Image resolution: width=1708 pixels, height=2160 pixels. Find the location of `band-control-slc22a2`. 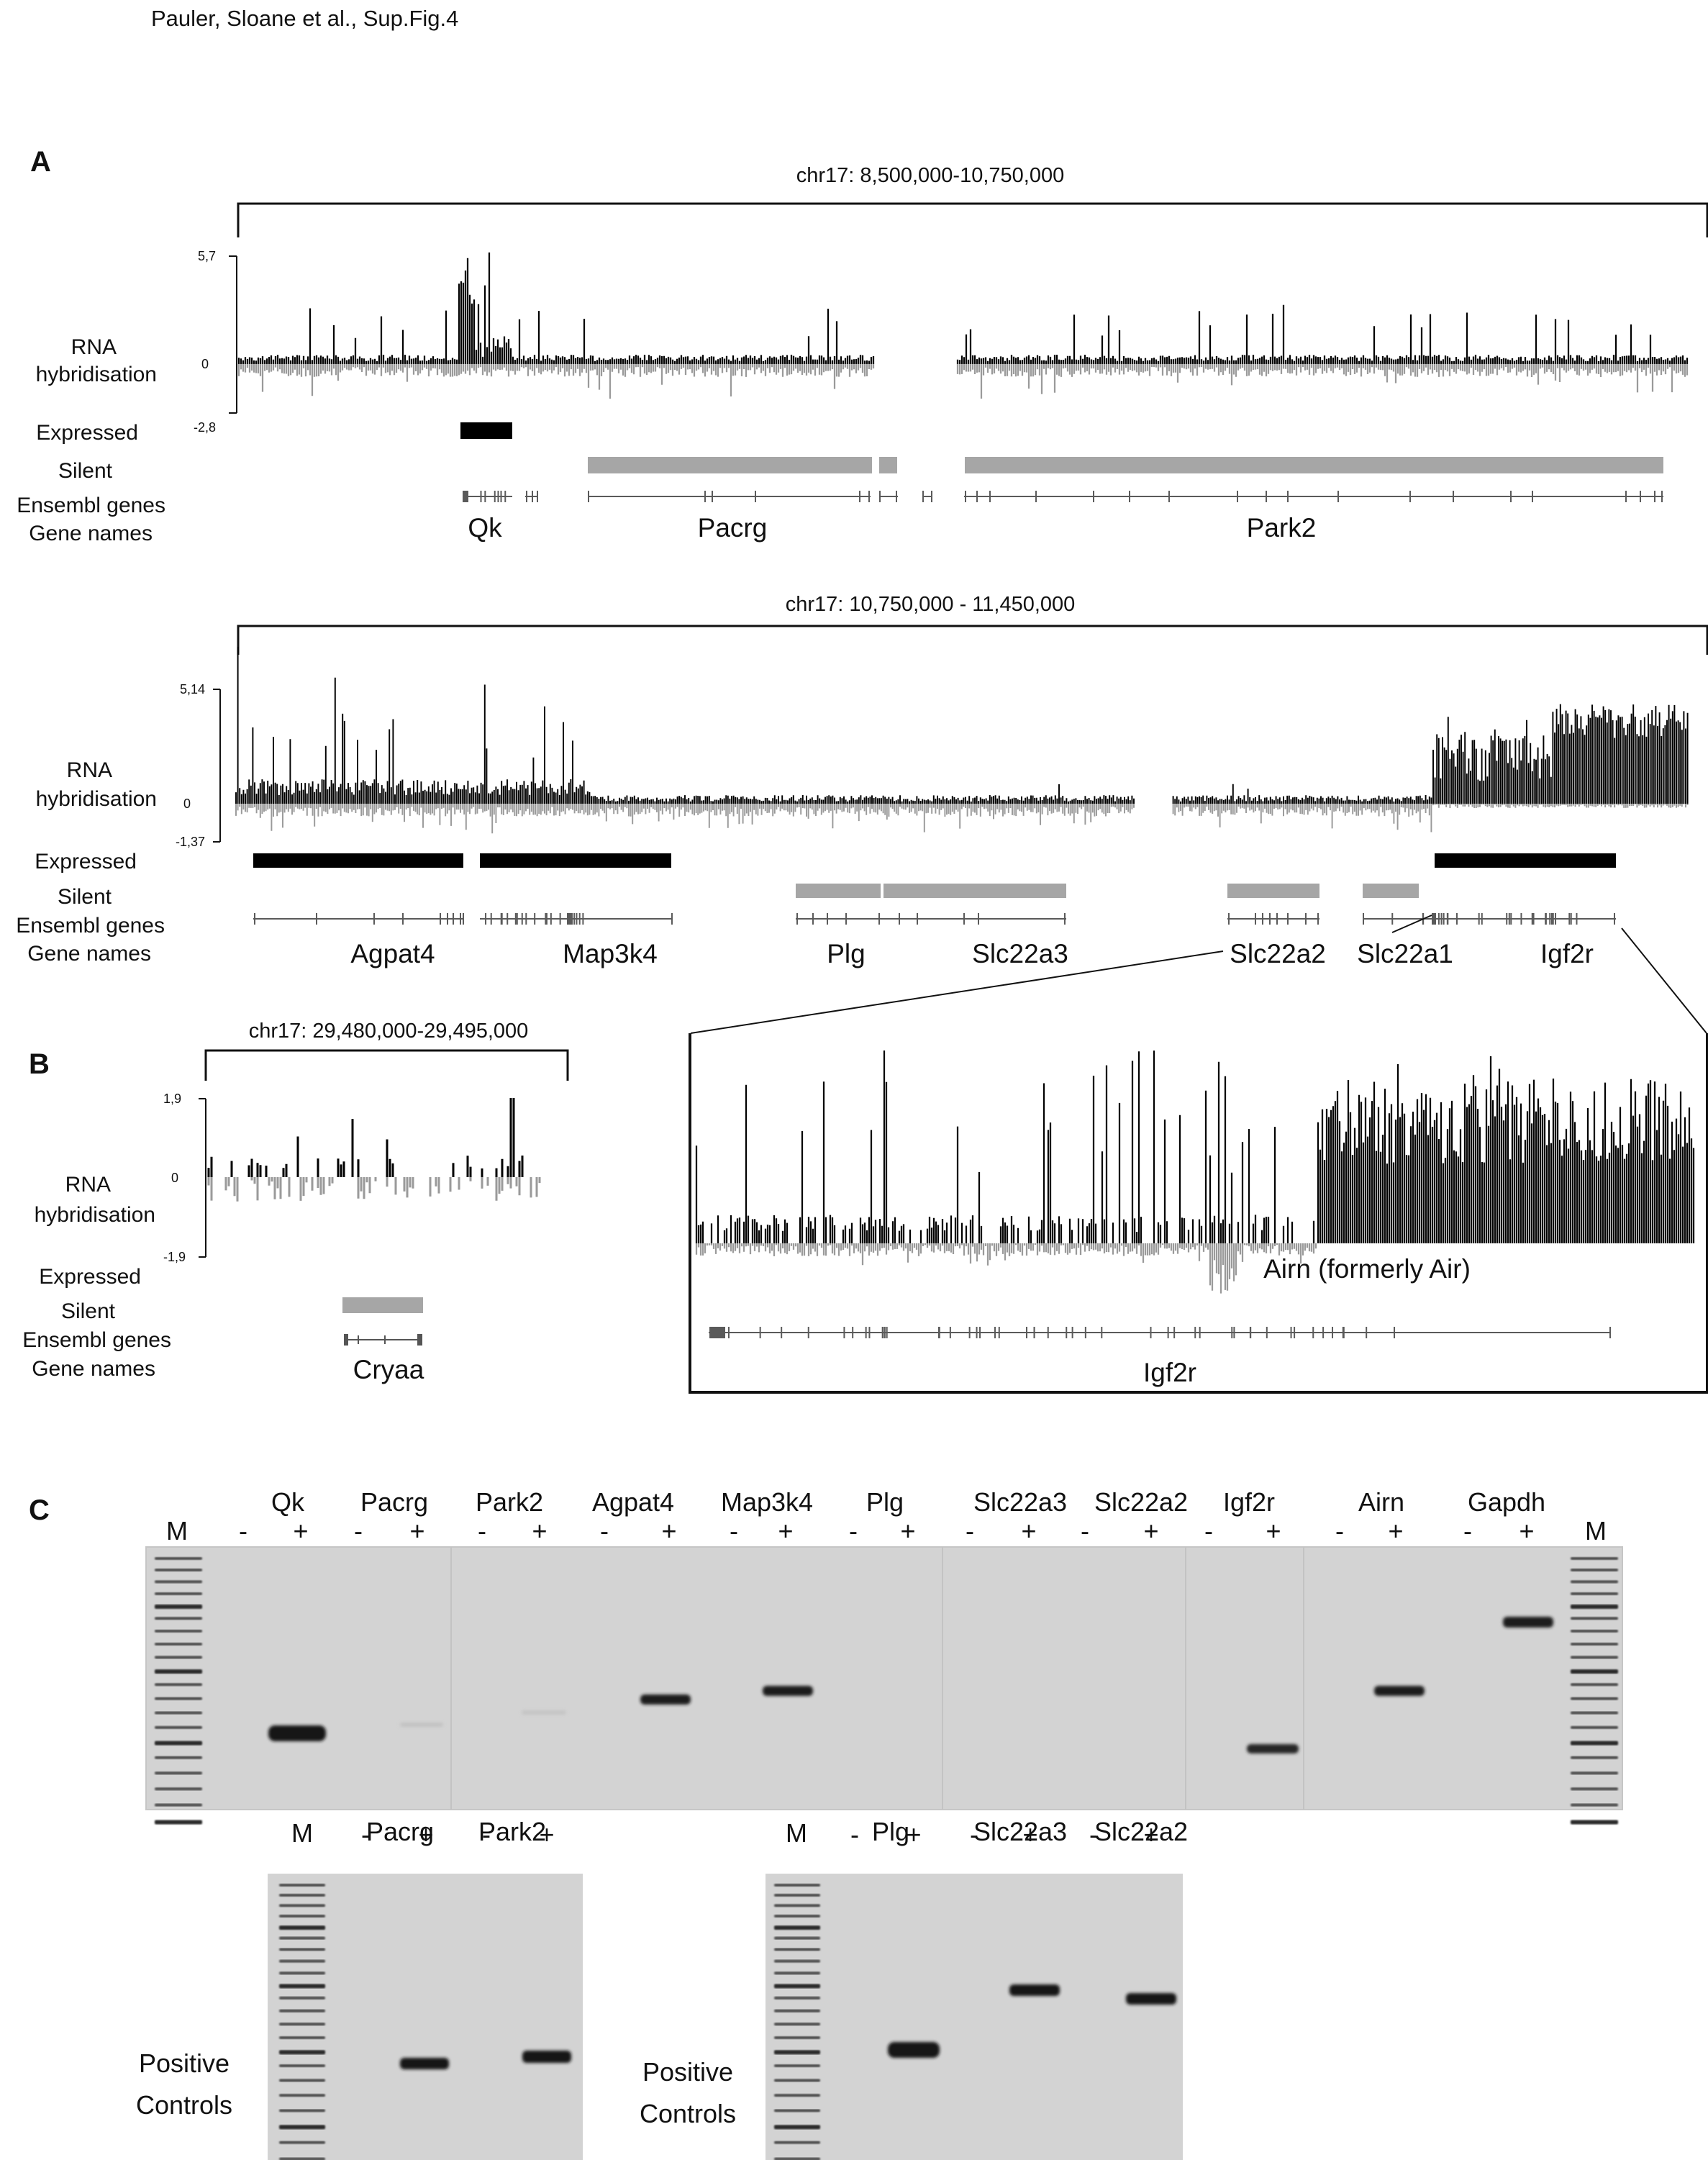

band-control-slc22a2 is located at coordinates (1151, 1999).